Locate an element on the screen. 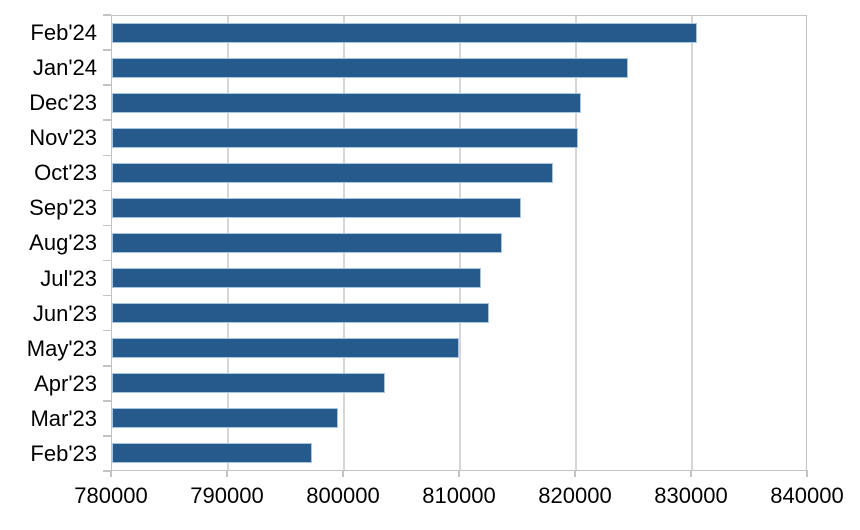  x-axis-tick-label: 780000 is located at coordinates (111, 495).